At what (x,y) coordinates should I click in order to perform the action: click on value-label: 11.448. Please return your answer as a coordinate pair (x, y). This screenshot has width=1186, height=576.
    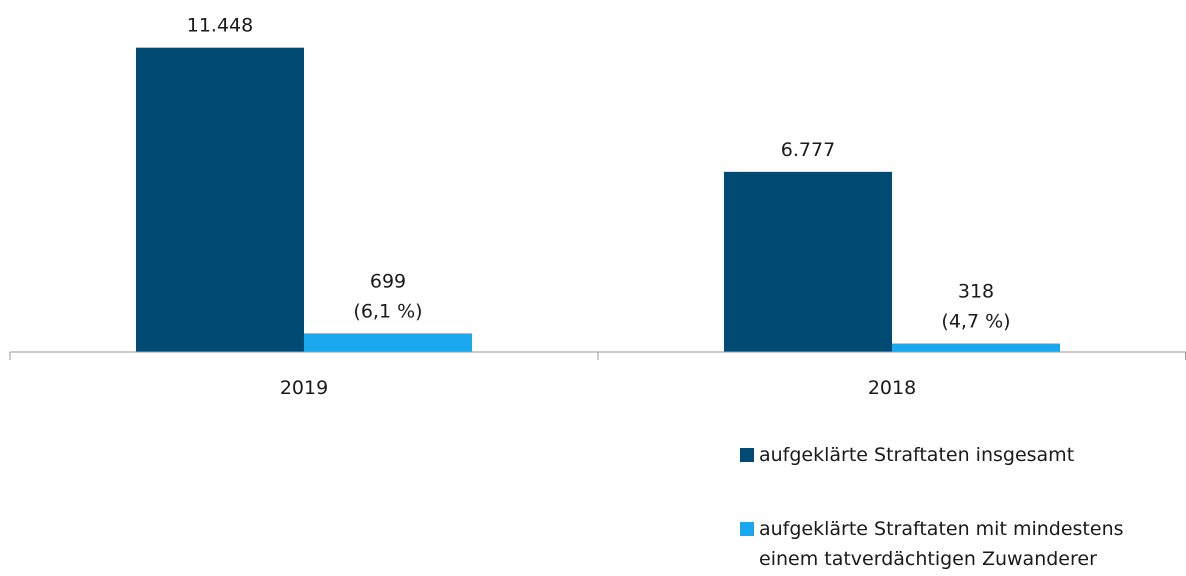
    Looking at the image, I should click on (220, 26).